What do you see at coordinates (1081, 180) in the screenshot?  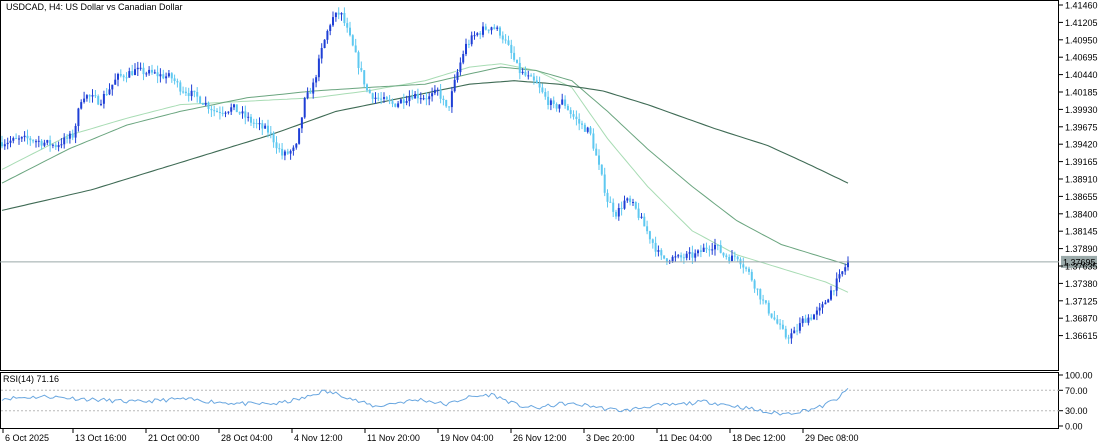 I see `price-tick-label: 1.38910` at bounding box center [1081, 180].